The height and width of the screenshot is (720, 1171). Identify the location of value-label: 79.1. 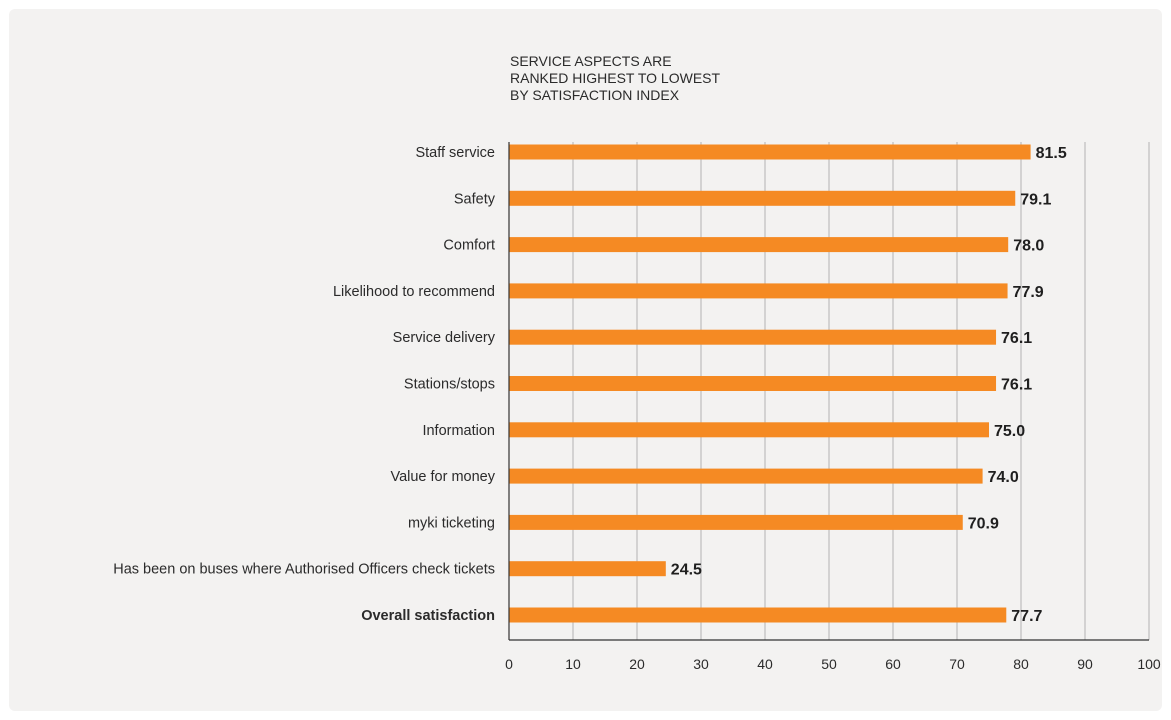
(1035, 199).